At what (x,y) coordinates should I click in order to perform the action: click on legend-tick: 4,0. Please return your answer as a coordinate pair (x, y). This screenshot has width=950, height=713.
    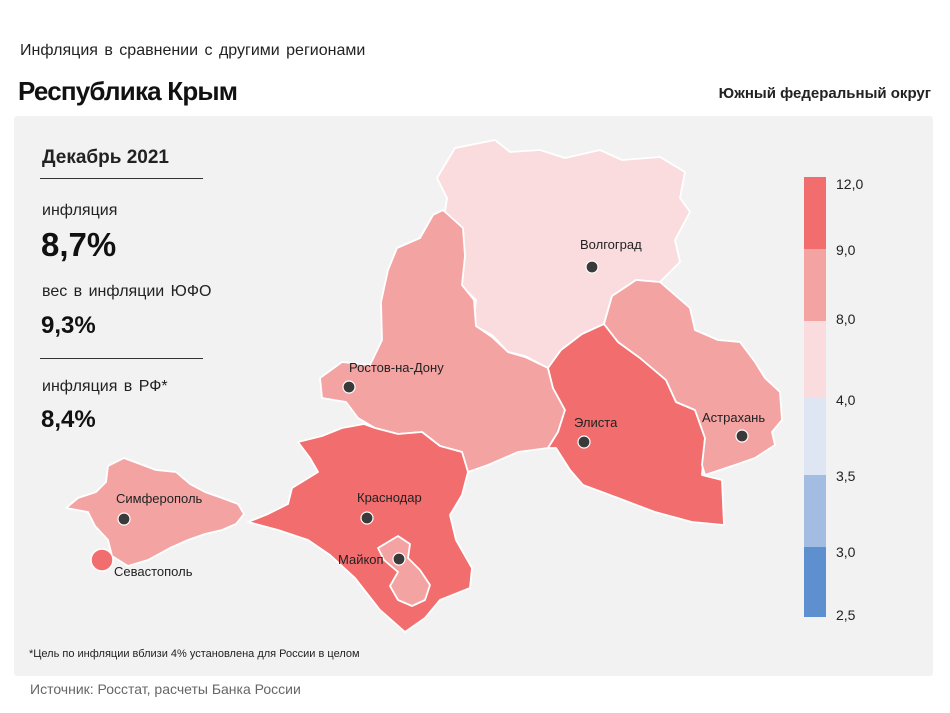
    Looking at the image, I should click on (846, 400).